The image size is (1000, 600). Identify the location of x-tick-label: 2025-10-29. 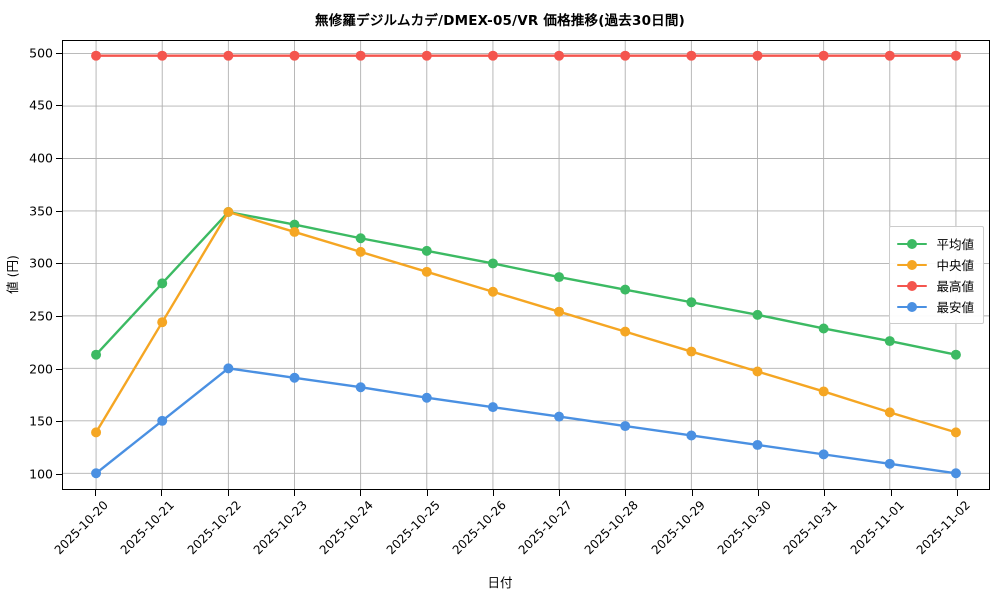
(678, 528).